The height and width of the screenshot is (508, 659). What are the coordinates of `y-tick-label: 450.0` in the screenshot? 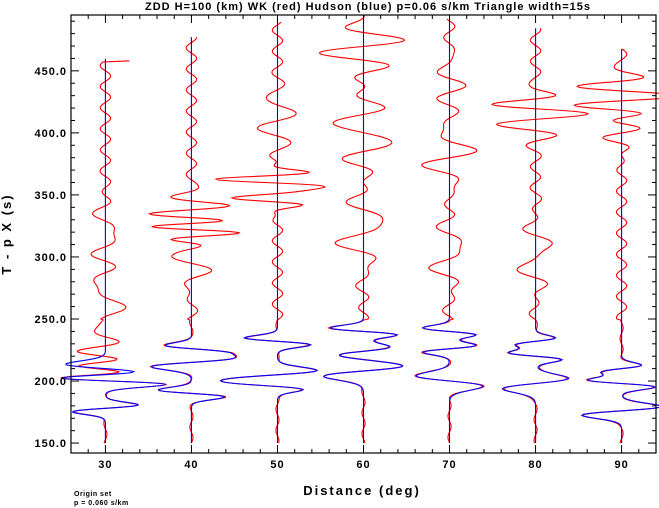 It's located at (50, 72).